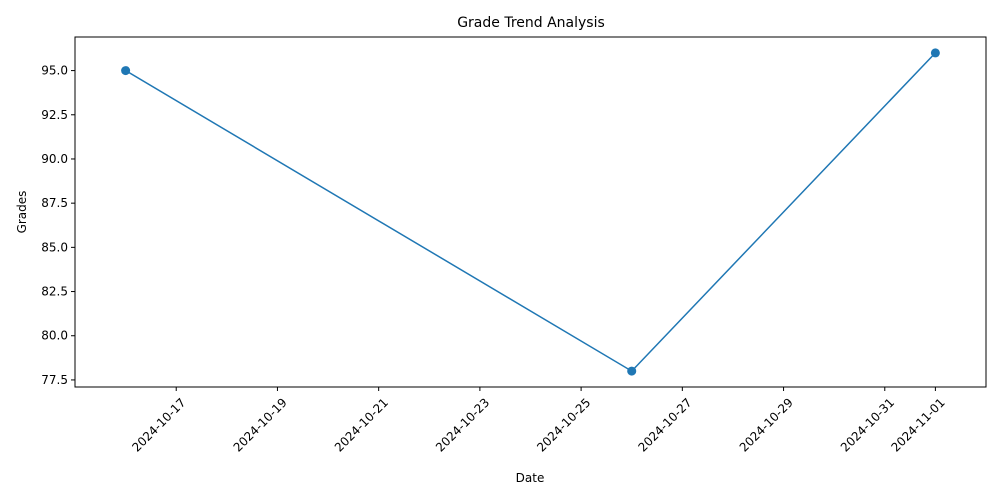 Image resolution: width=1000 pixels, height=500 pixels. Describe the element at coordinates (54, 247) in the screenshot. I see `y-tick-label: 85.0` at that location.